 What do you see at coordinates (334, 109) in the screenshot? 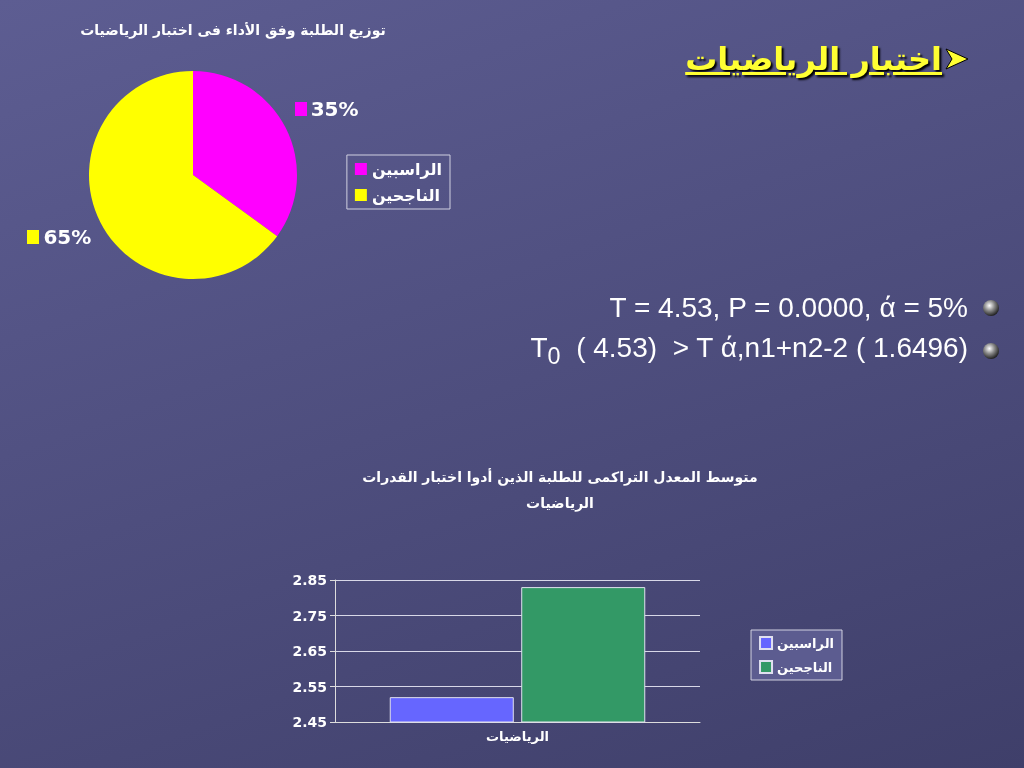
I see `data-label: 35%` at bounding box center [334, 109].